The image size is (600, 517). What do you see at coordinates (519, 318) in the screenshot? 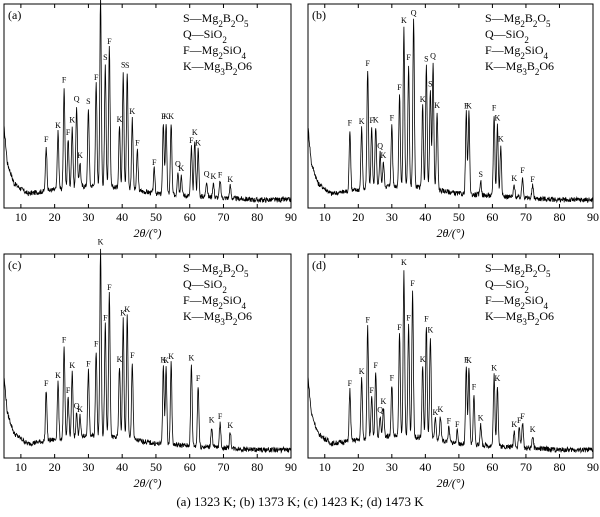
I see `legend-entry-K: K—Mg3B2O6` at bounding box center [519, 318].